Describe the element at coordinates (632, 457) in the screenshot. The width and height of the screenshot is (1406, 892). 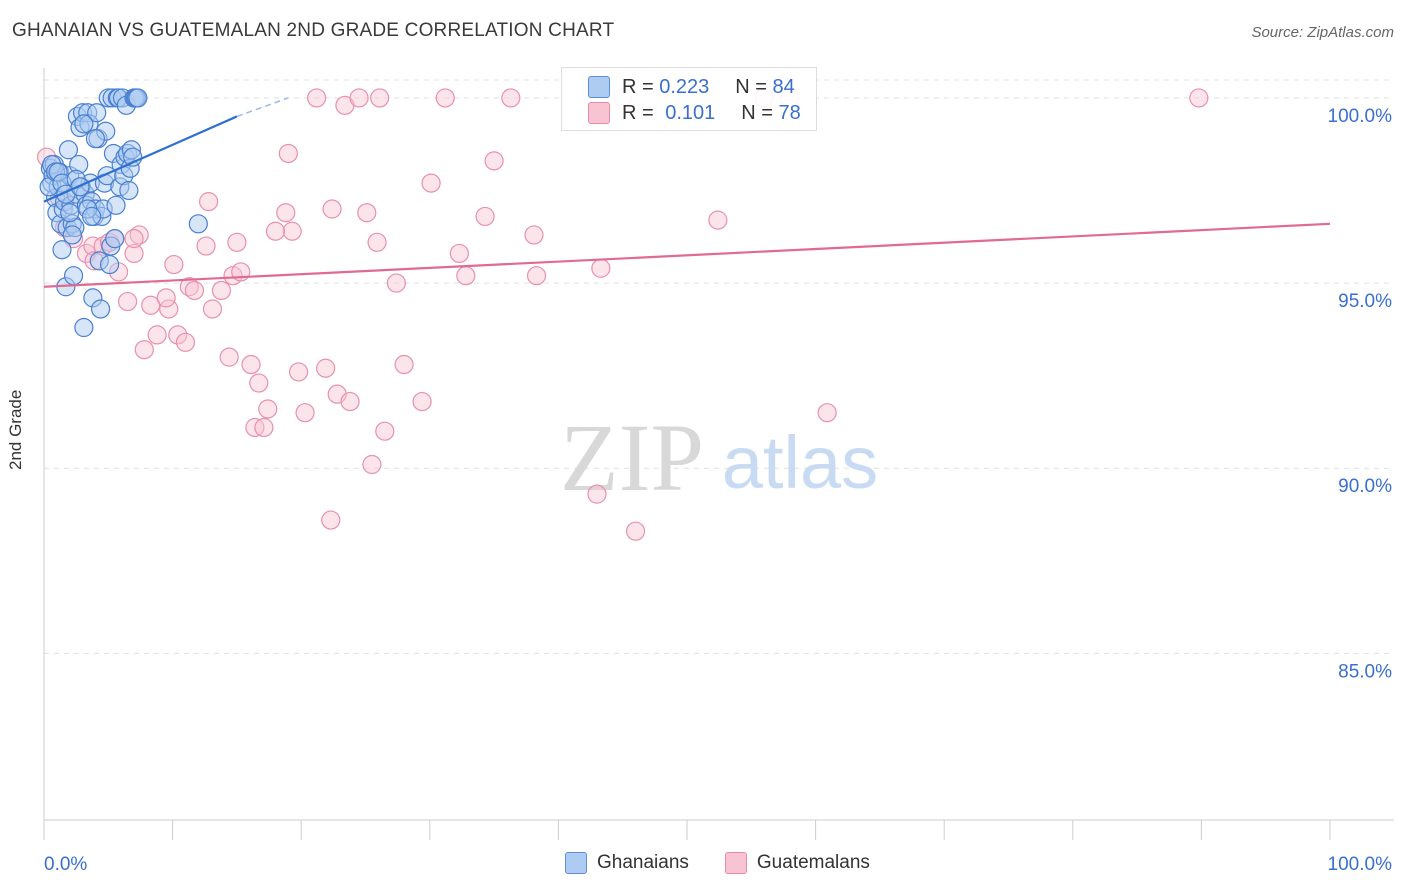
I see `watermark-zip: ZIP` at that location.